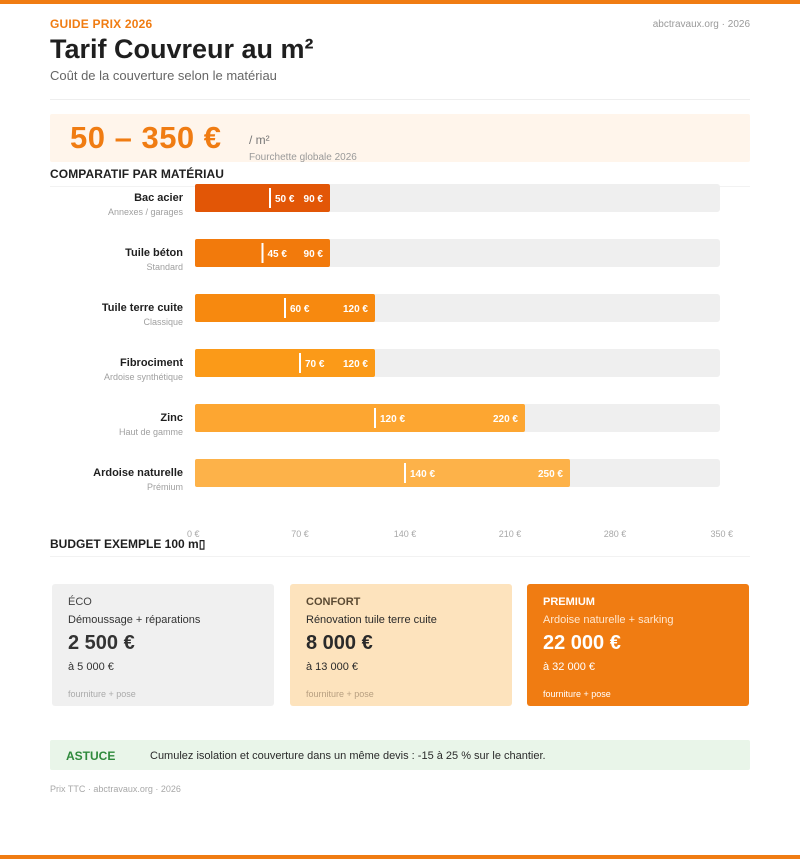  Describe the element at coordinates (422, 474) in the screenshot. I see `bar-min-label: 140 €` at that location.